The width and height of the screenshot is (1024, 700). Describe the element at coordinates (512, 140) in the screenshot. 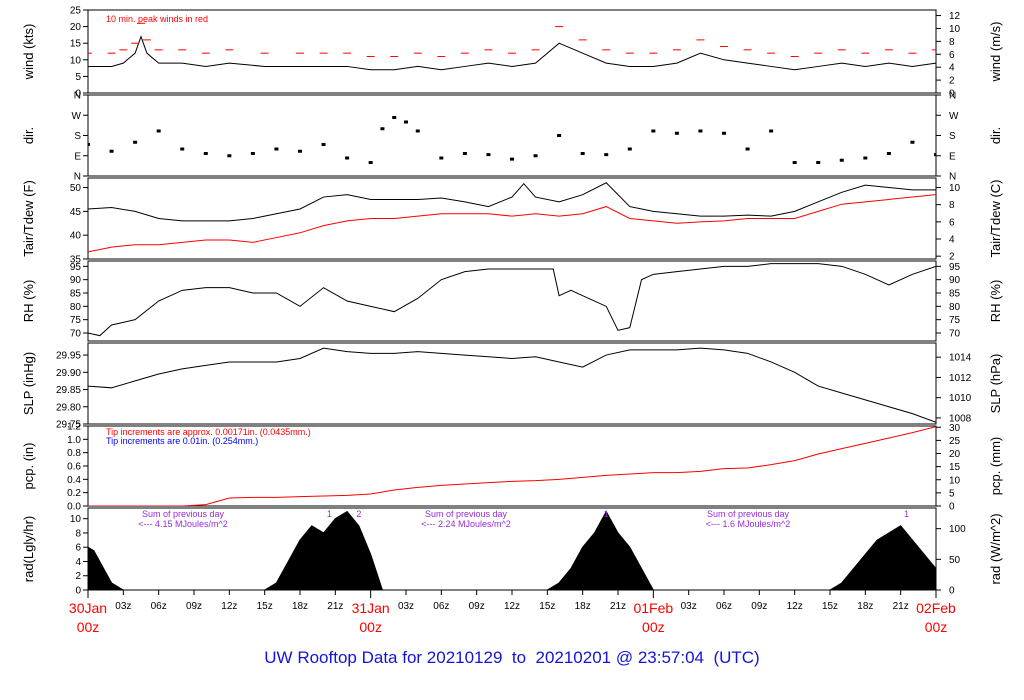

I see `dir-series-group` at that location.